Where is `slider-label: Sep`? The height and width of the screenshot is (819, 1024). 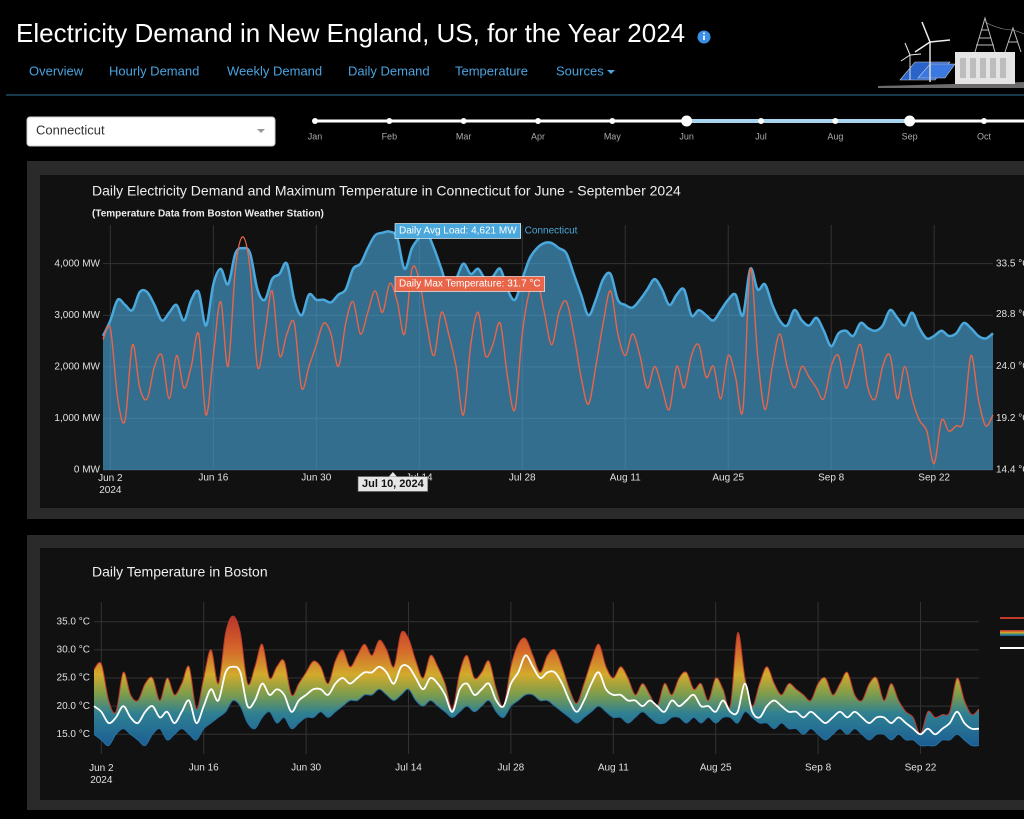 slider-label: Sep is located at coordinates (910, 136).